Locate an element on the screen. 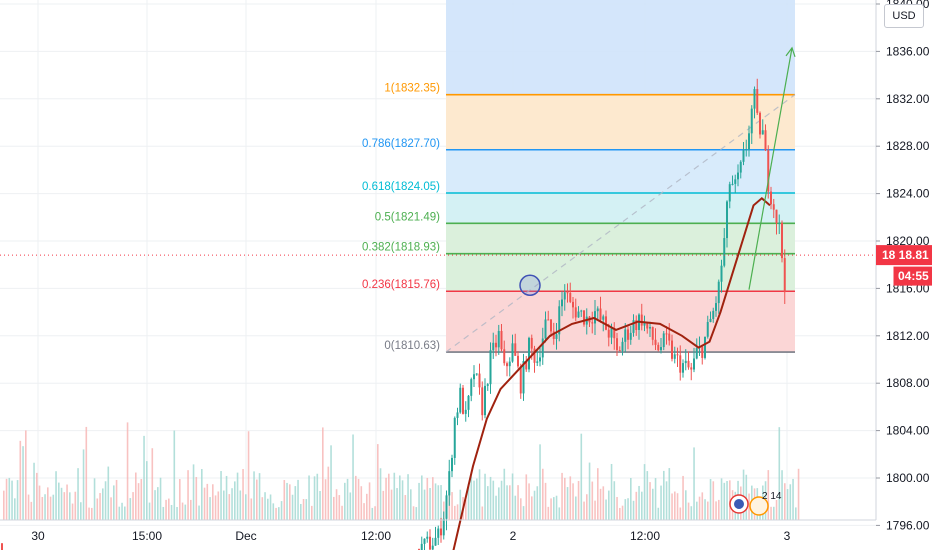  currency-label: USD is located at coordinates (904, 16).